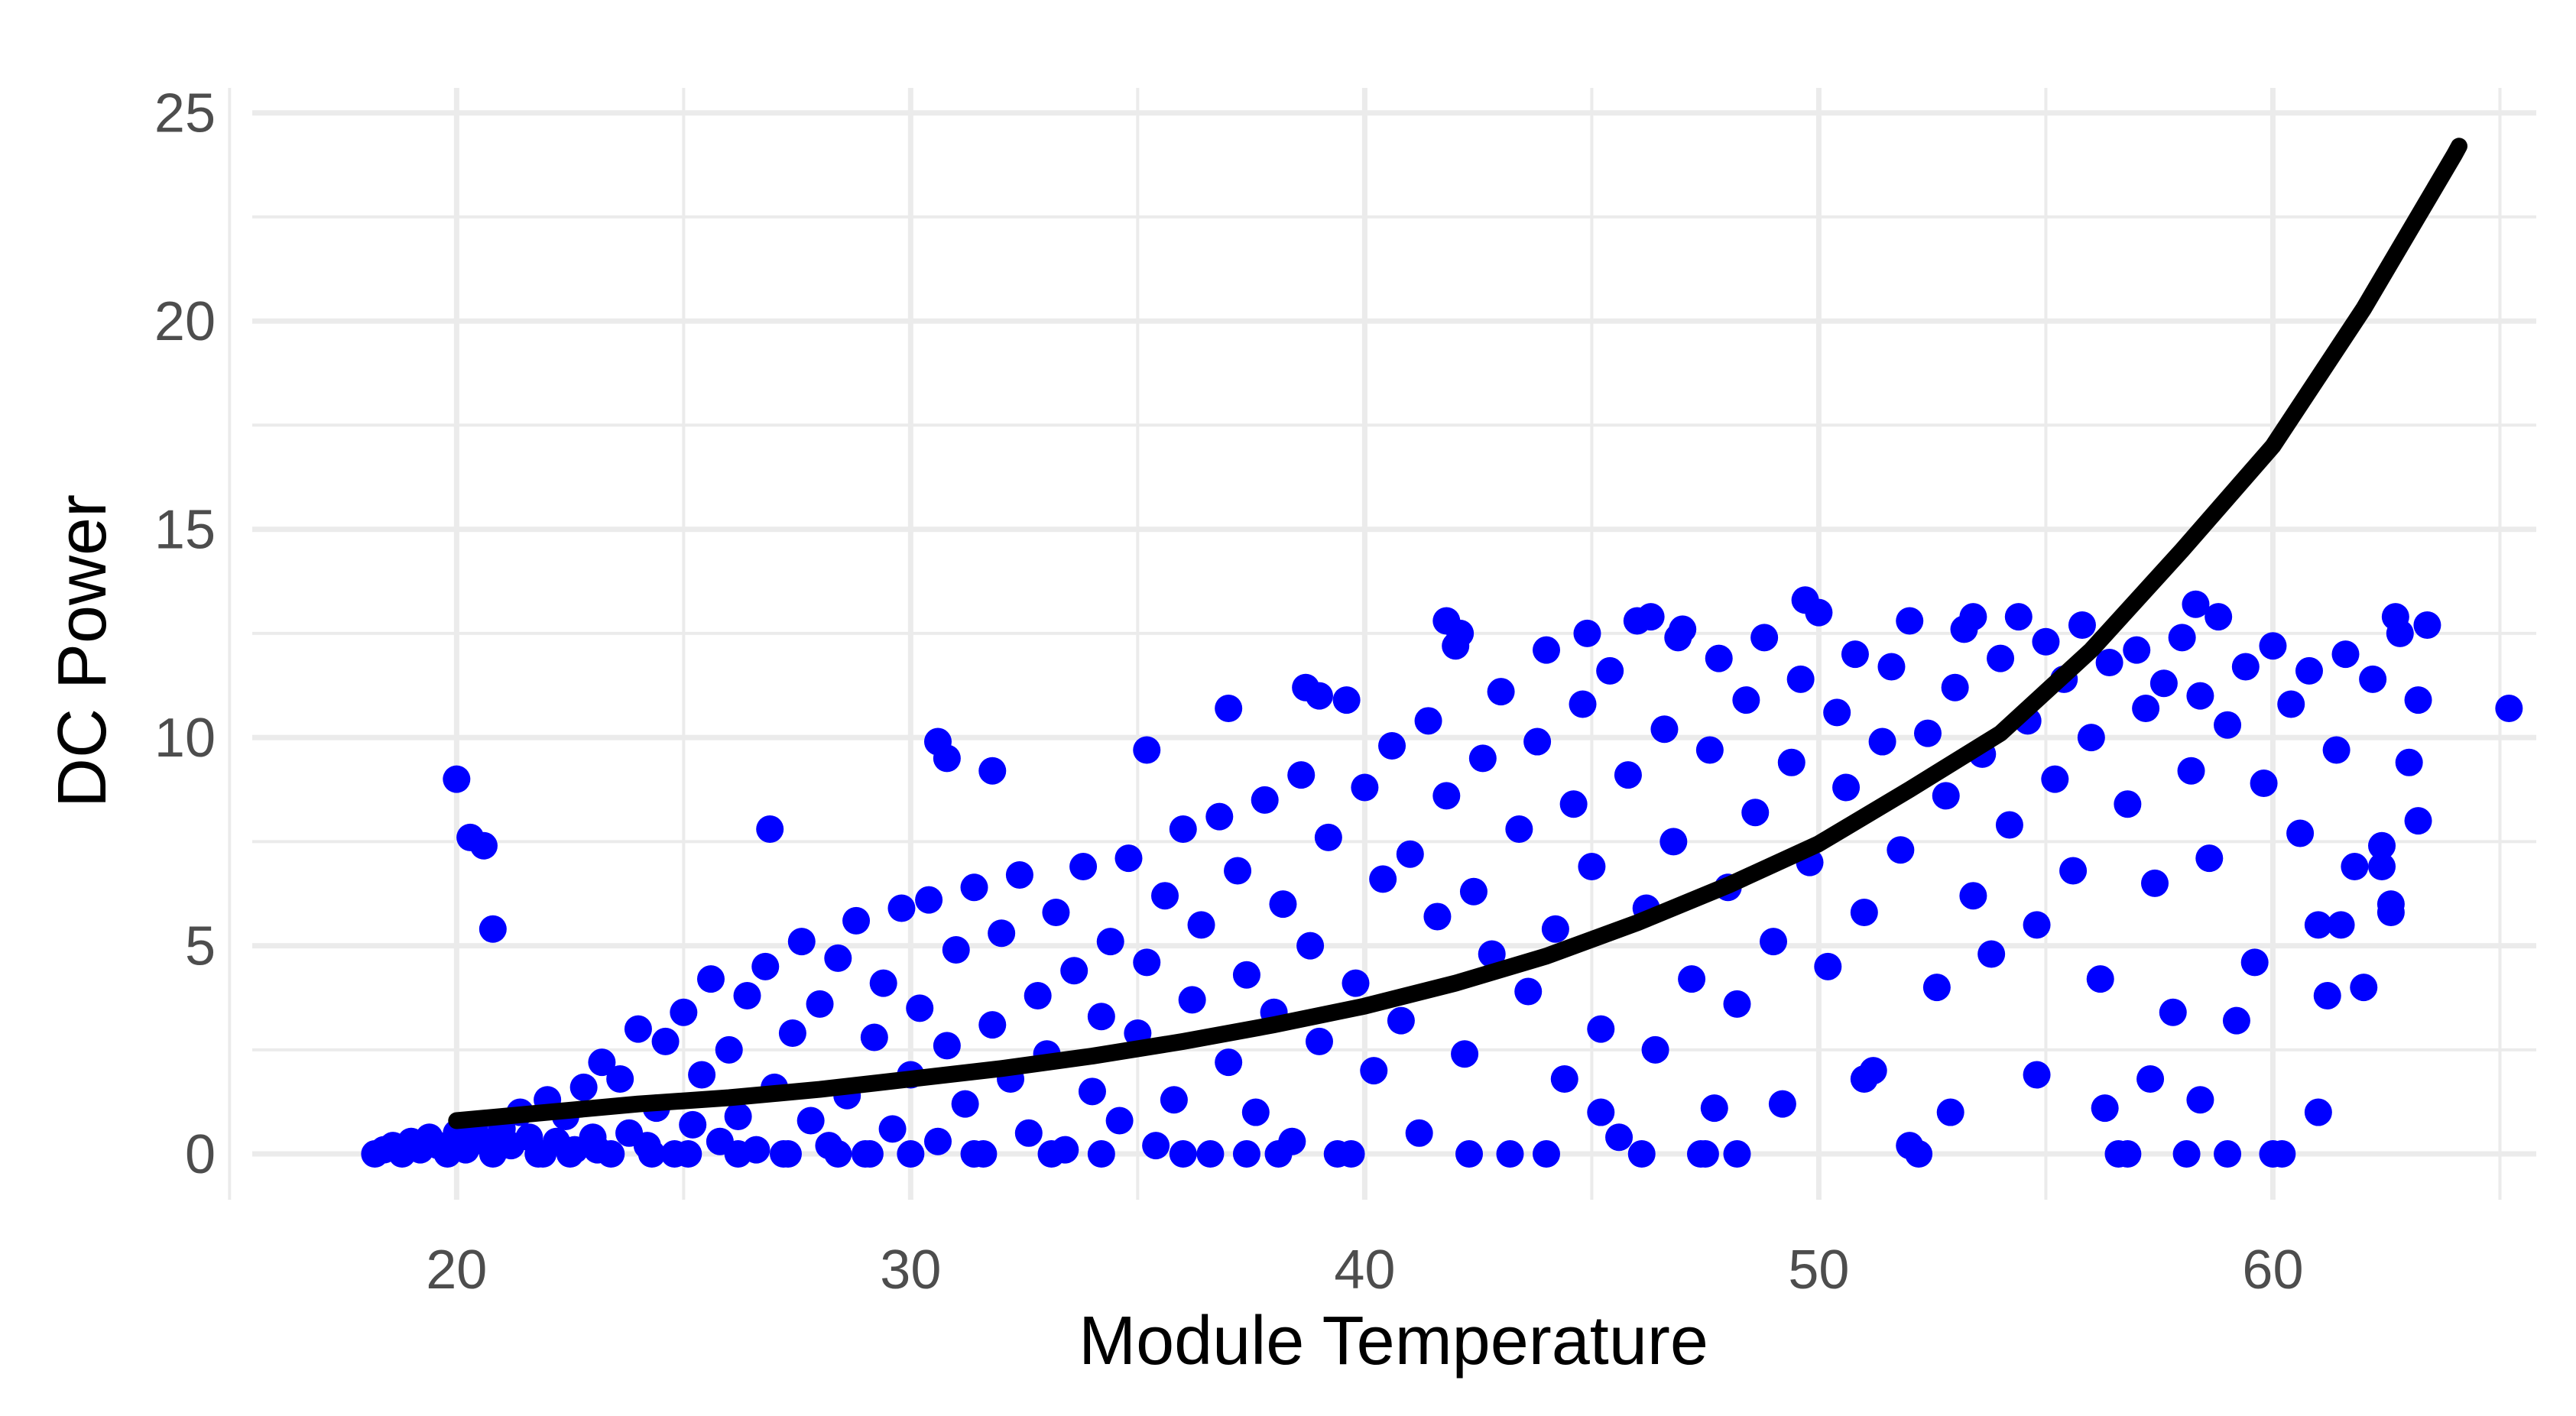 This screenshot has height=1416, width=2576. What do you see at coordinates (1393, 1341) in the screenshot?
I see `x-axis-title: Module Temperature` at bounding box center [1393, 1341].